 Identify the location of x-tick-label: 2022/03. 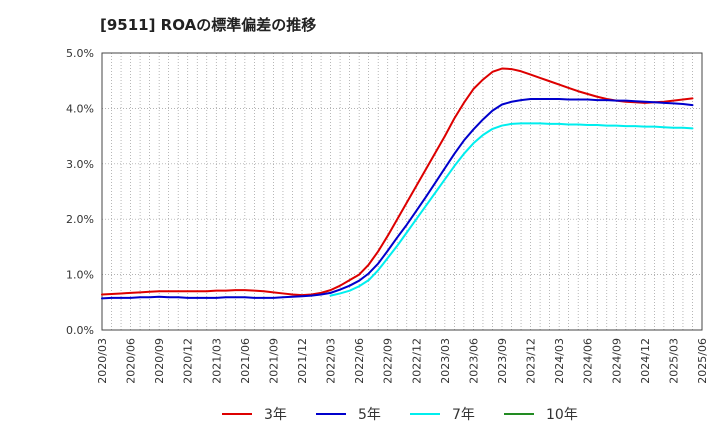
(331, 361).